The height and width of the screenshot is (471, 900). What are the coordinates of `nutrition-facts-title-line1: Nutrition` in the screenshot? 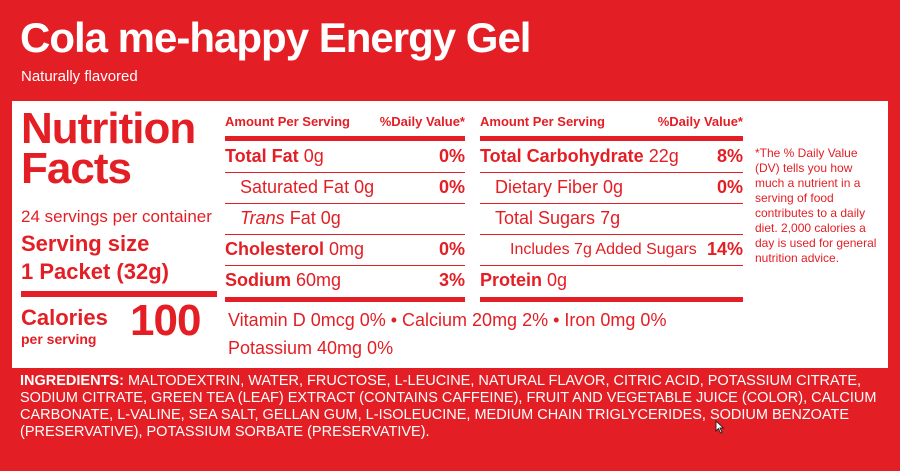 It's located at (108, 128).